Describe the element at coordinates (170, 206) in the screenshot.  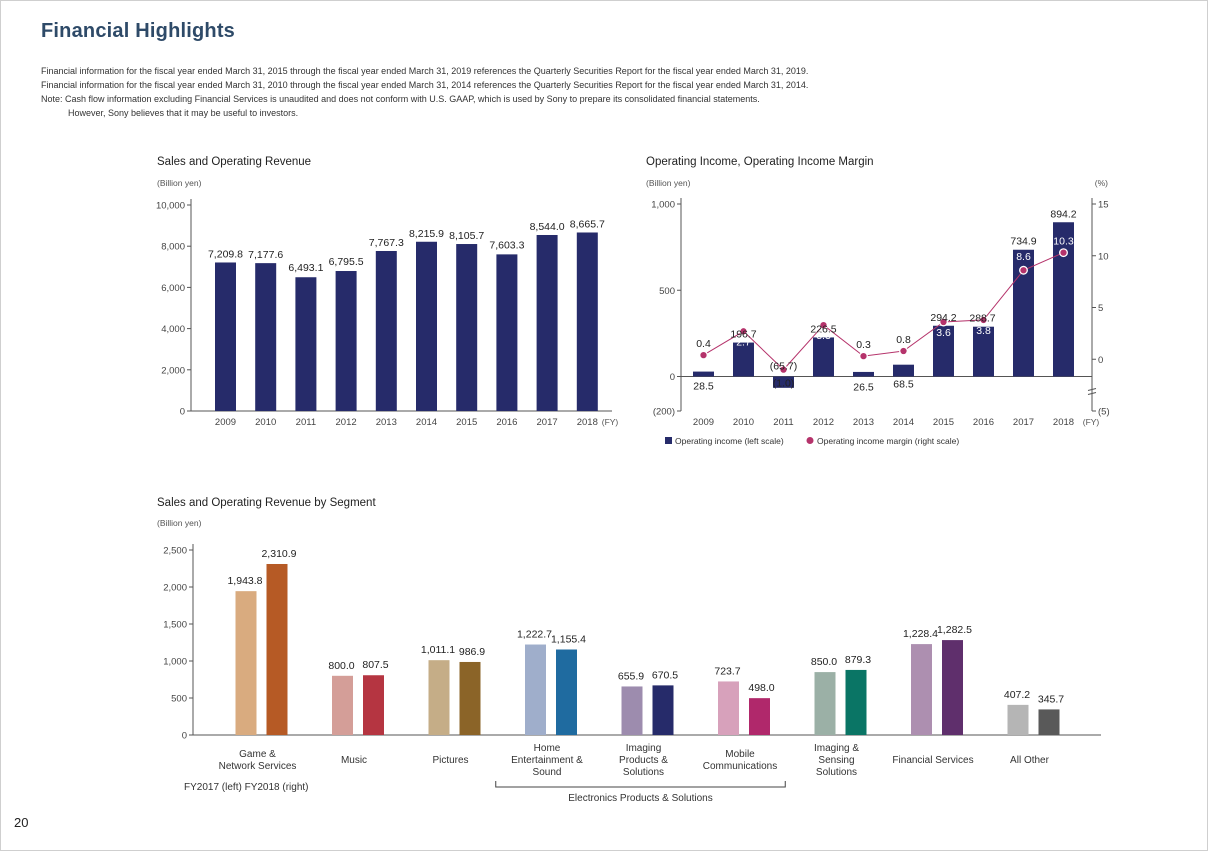
I see `y-tick-label: 10,000` at that location.